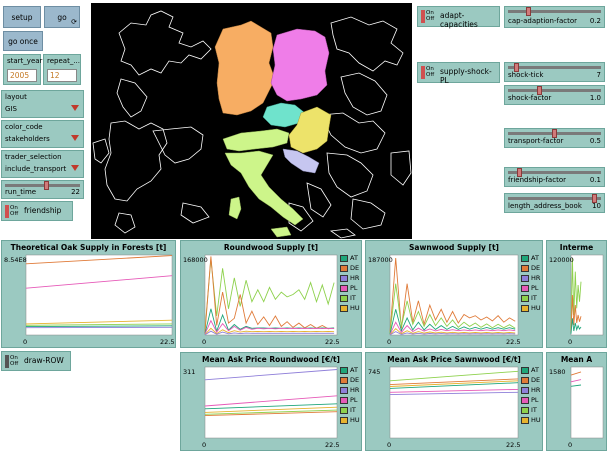  Describe the element at coordinates (43, 210) in the screenshot. I see `friendship-label: friendship` at that location.